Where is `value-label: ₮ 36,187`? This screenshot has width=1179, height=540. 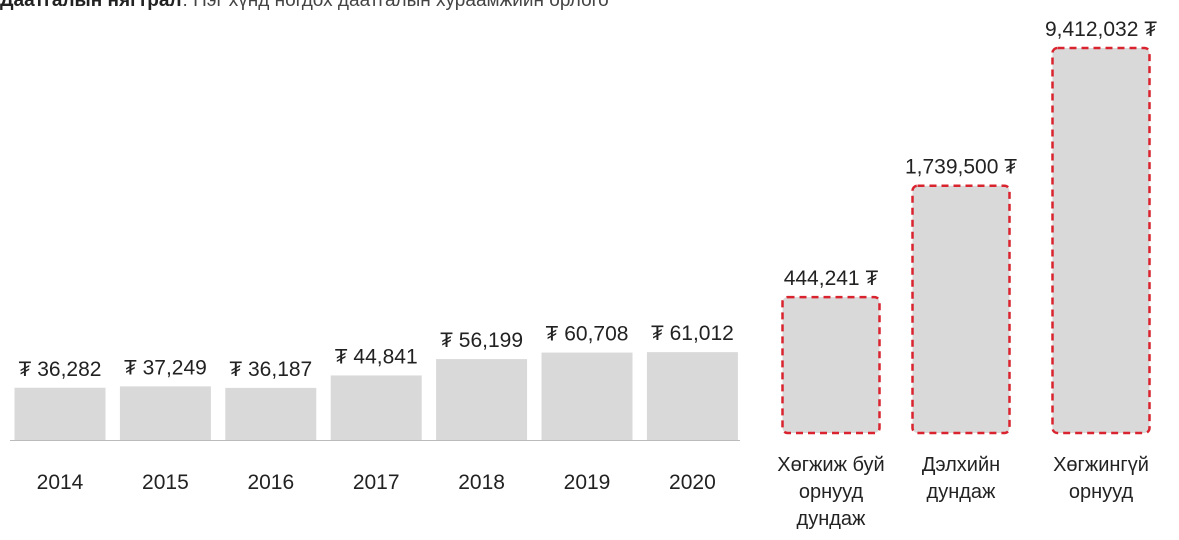
value-label: ₮ 36,187 is located at coordinates (270, 369).